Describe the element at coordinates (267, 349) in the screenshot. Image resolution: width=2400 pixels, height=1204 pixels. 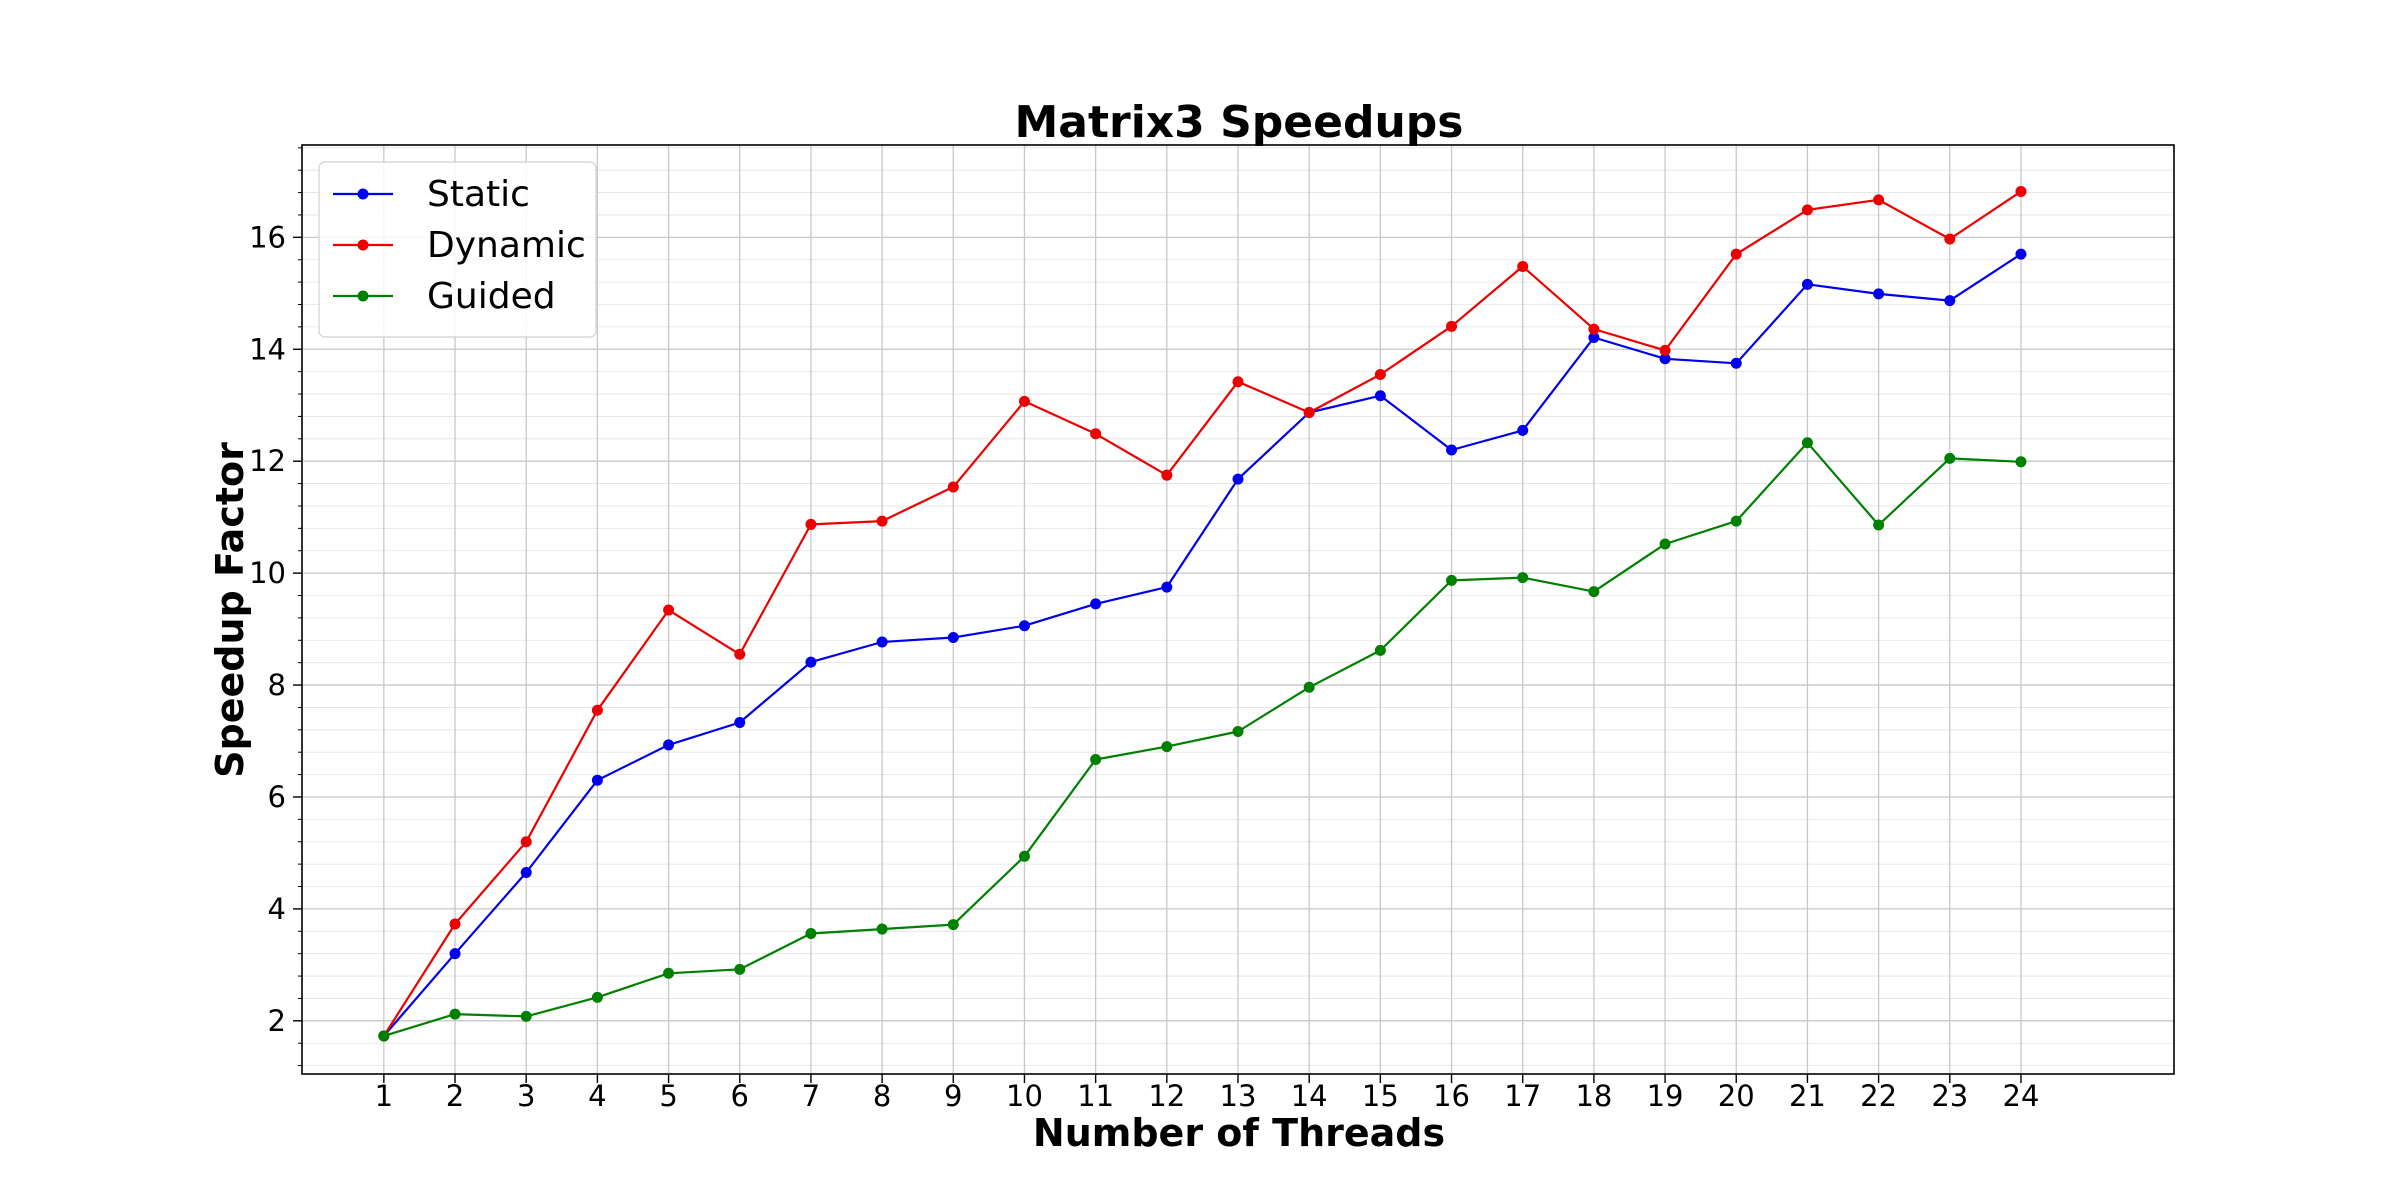
I see `y-tick-label: 14` at that location.